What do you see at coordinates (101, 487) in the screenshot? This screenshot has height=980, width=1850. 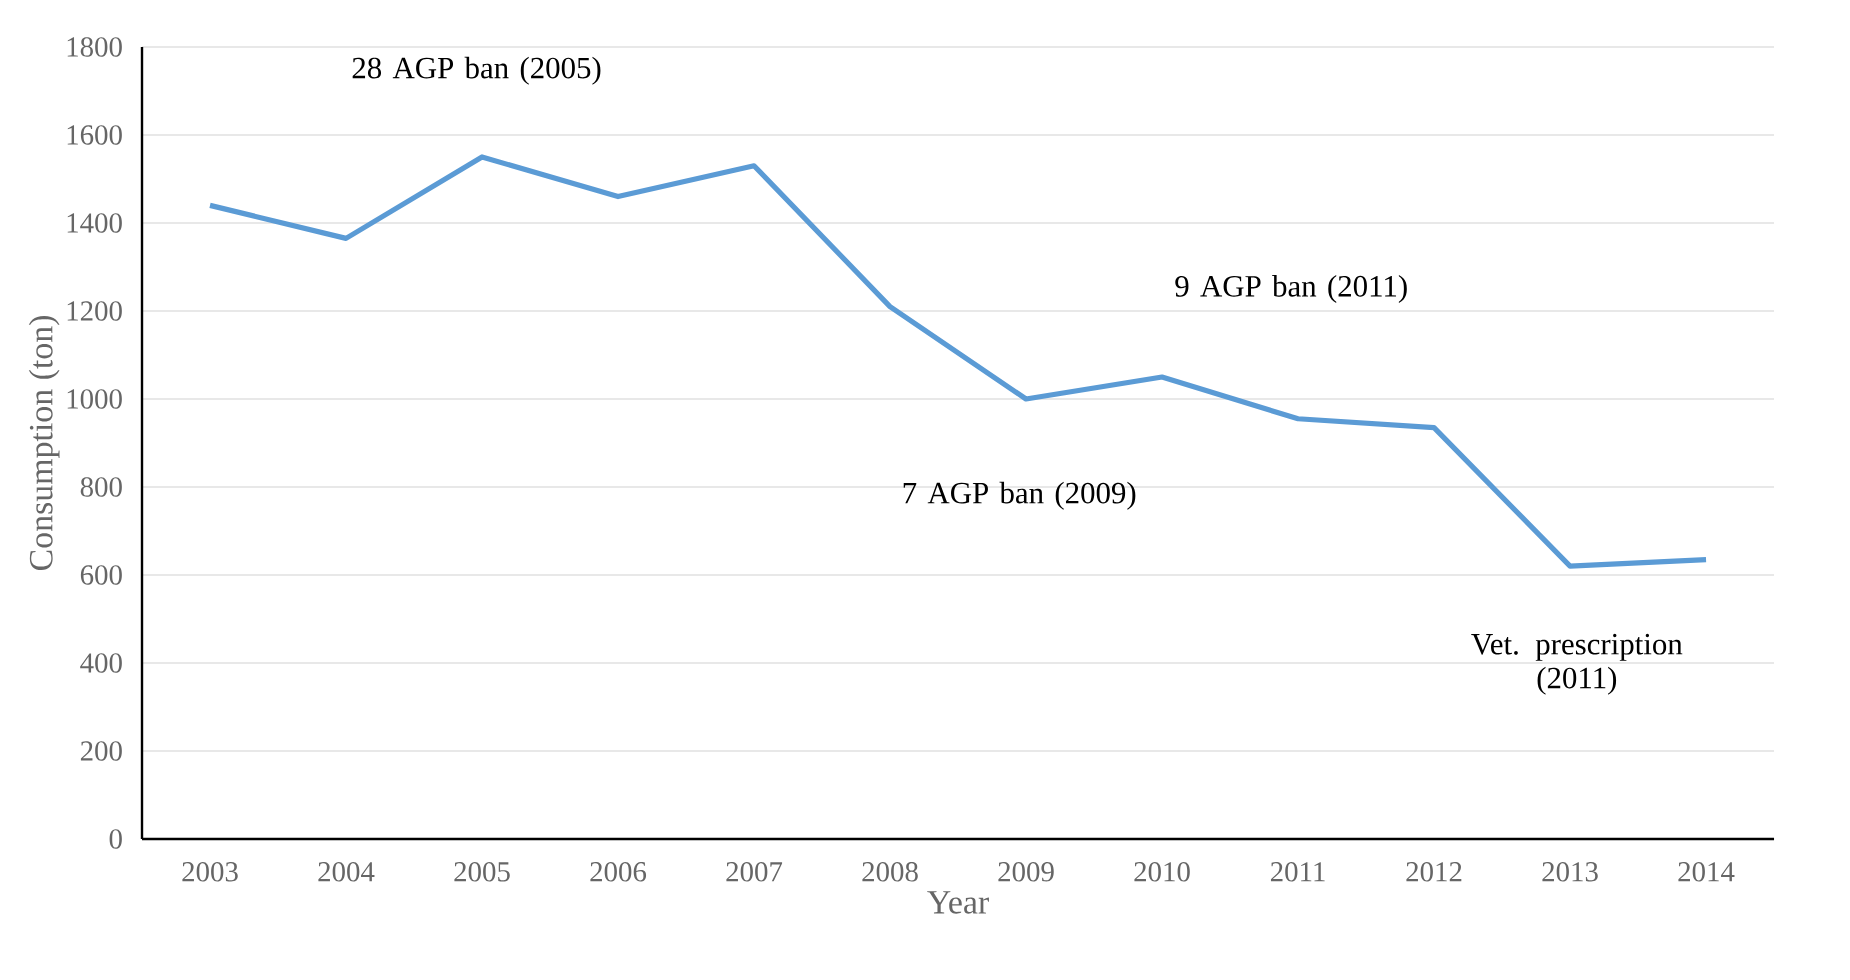 I see `y-tick-label: 800` at bounding box center [101, 487].